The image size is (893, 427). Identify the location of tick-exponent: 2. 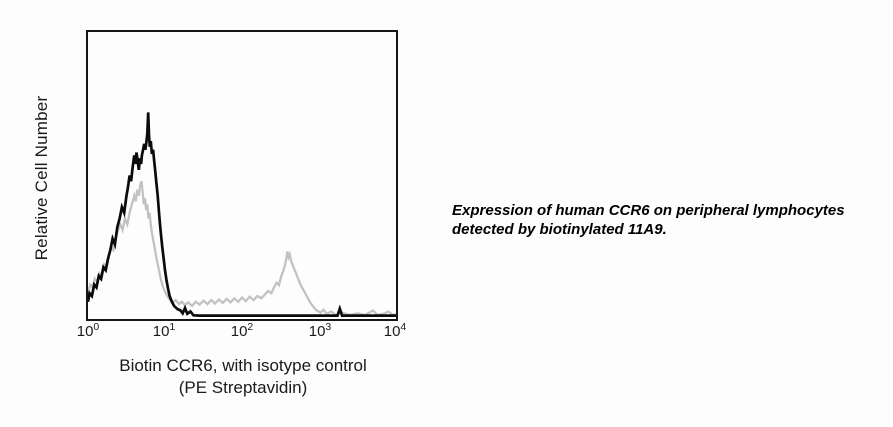
(250, 327).